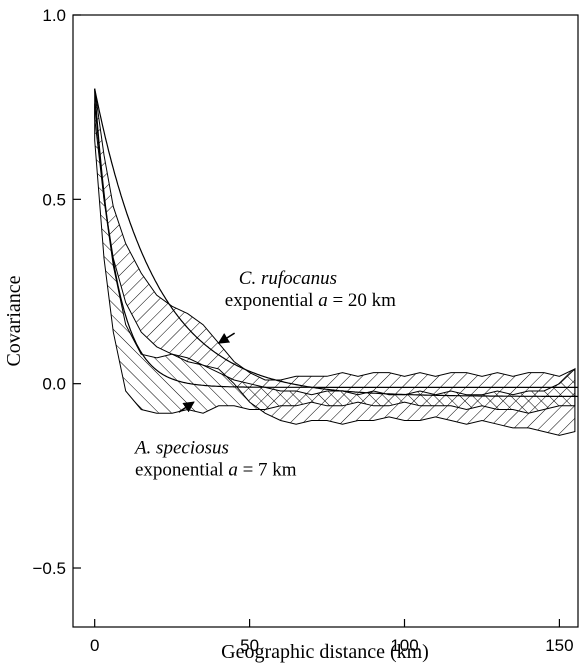  Describe the element at coordinates (288, 278) in the screenshot. I see `annotation-species-name: C. rufocanus` at that location.